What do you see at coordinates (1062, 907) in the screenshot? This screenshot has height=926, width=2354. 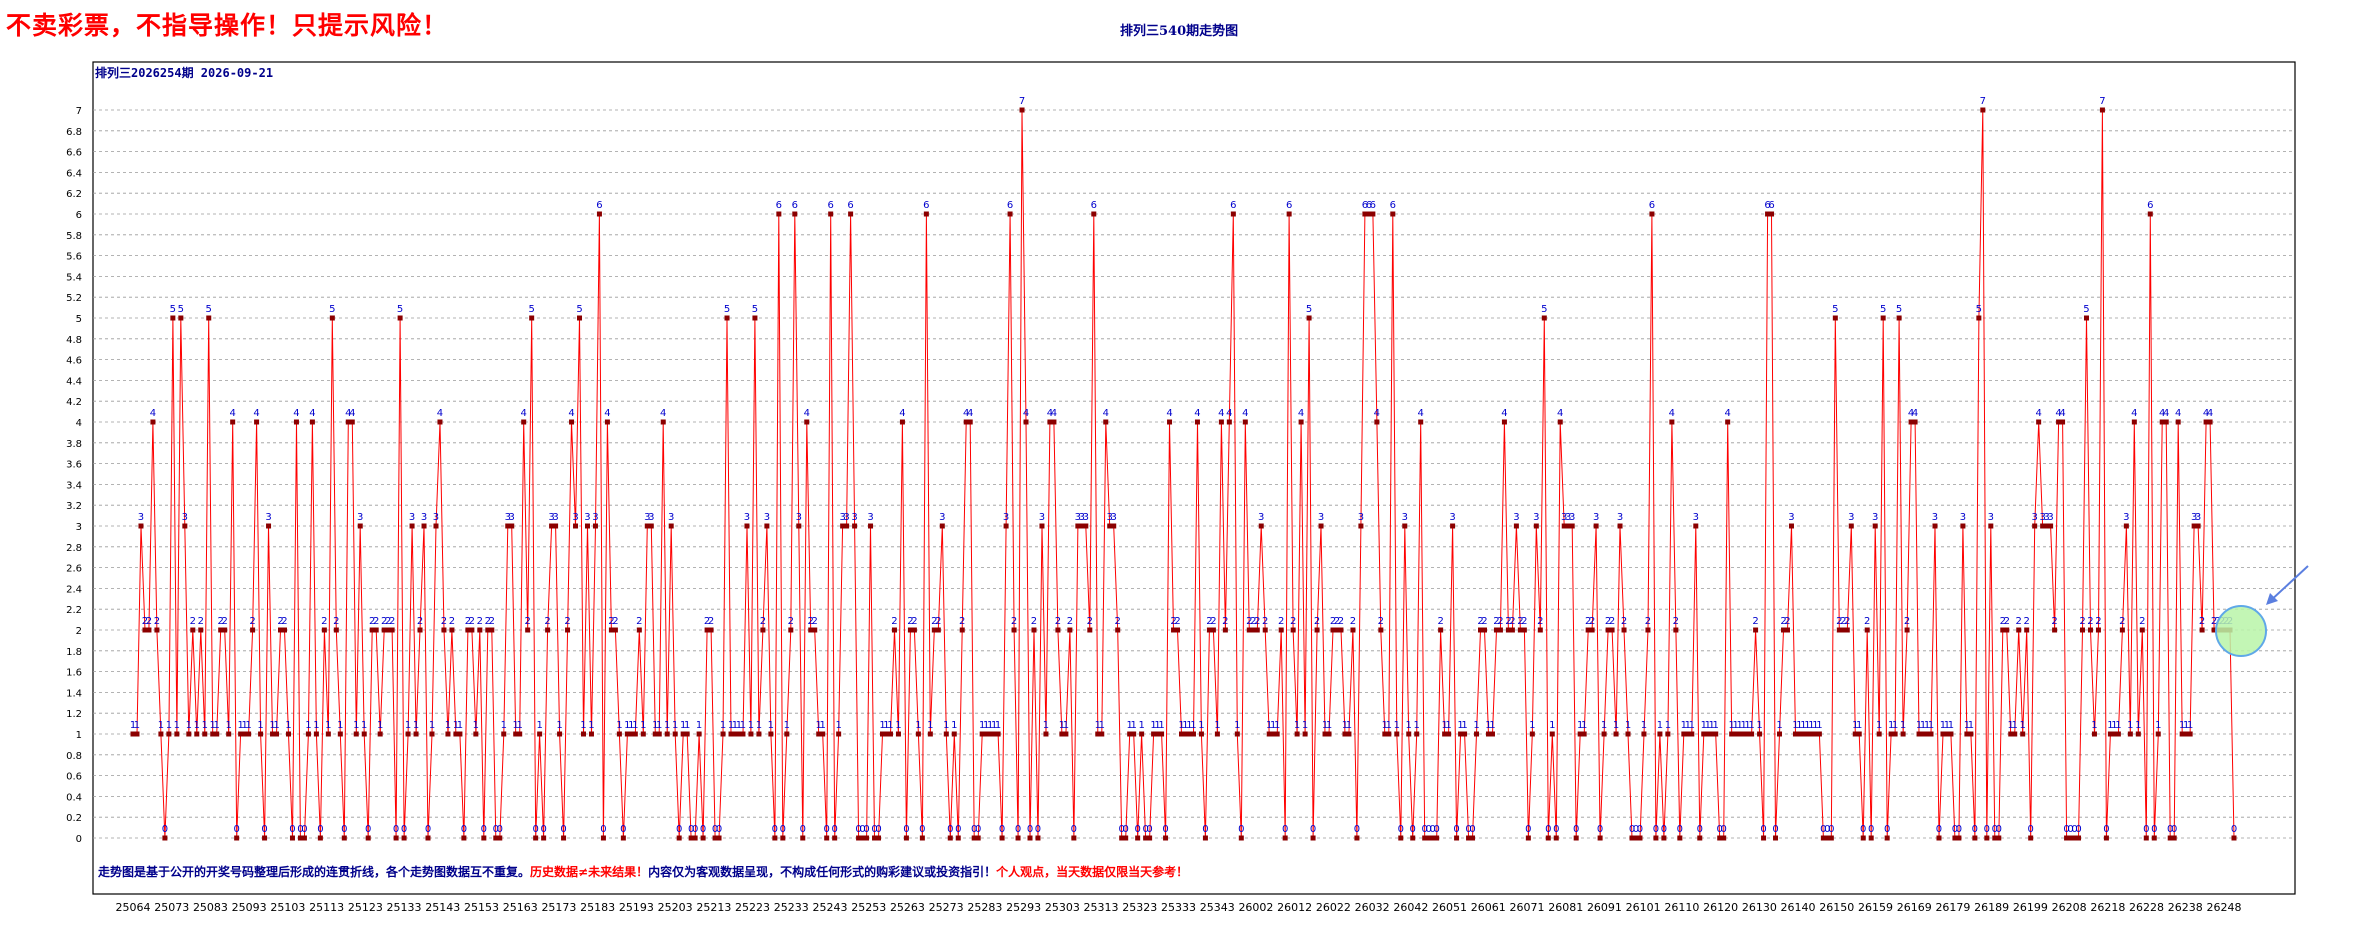 I see `x-tick-label: 25303` at bounding box center [1062, 907].